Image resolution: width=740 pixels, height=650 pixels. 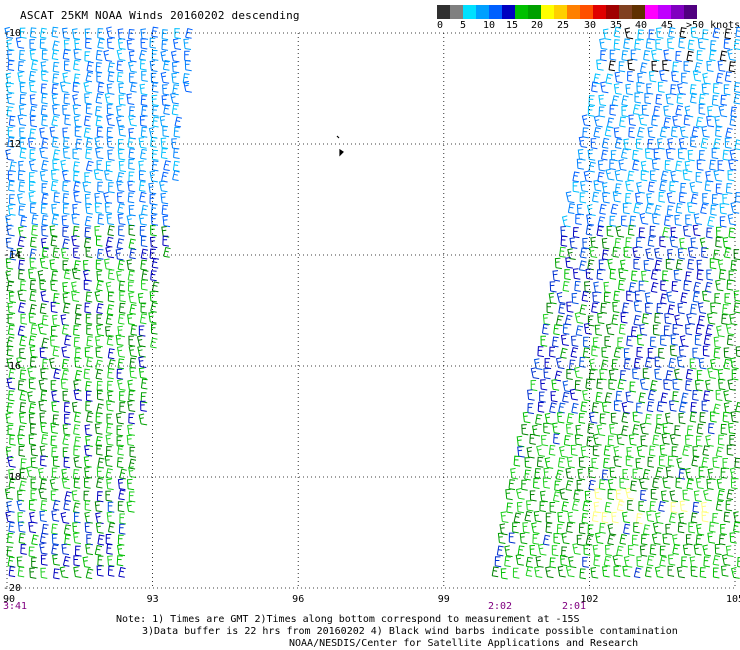 I want to click on lon-label: 99, so click(x=444, y=599).